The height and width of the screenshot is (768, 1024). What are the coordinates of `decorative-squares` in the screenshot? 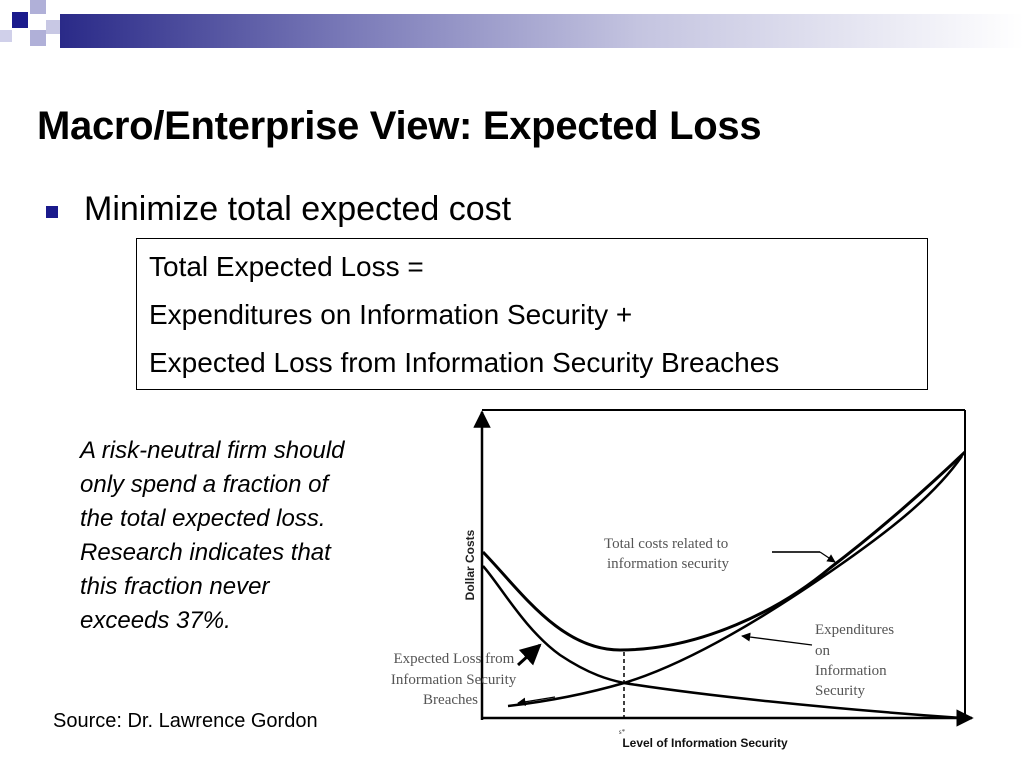 It's located at (30, 23).